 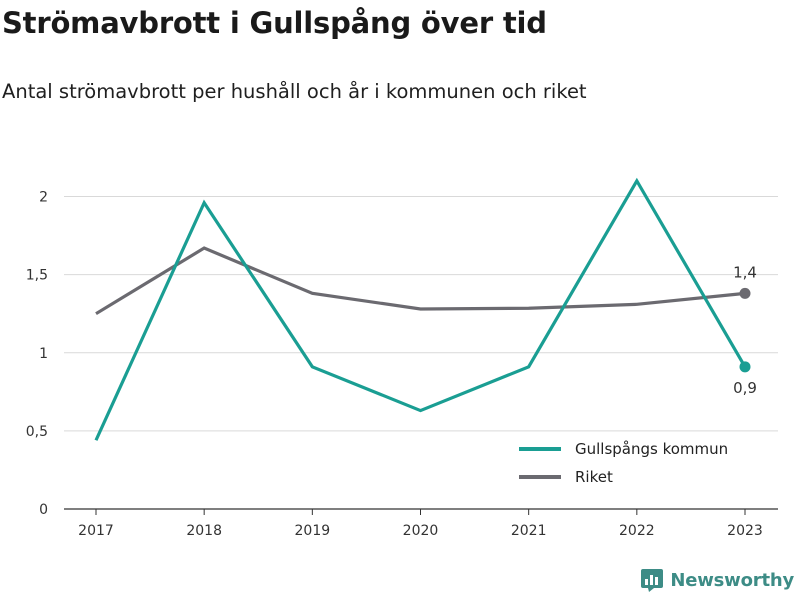 What do you see at coordinates (43, 354) in the screenshot?
I see `y-tick-label: 1` at bounding box center [43, 354].